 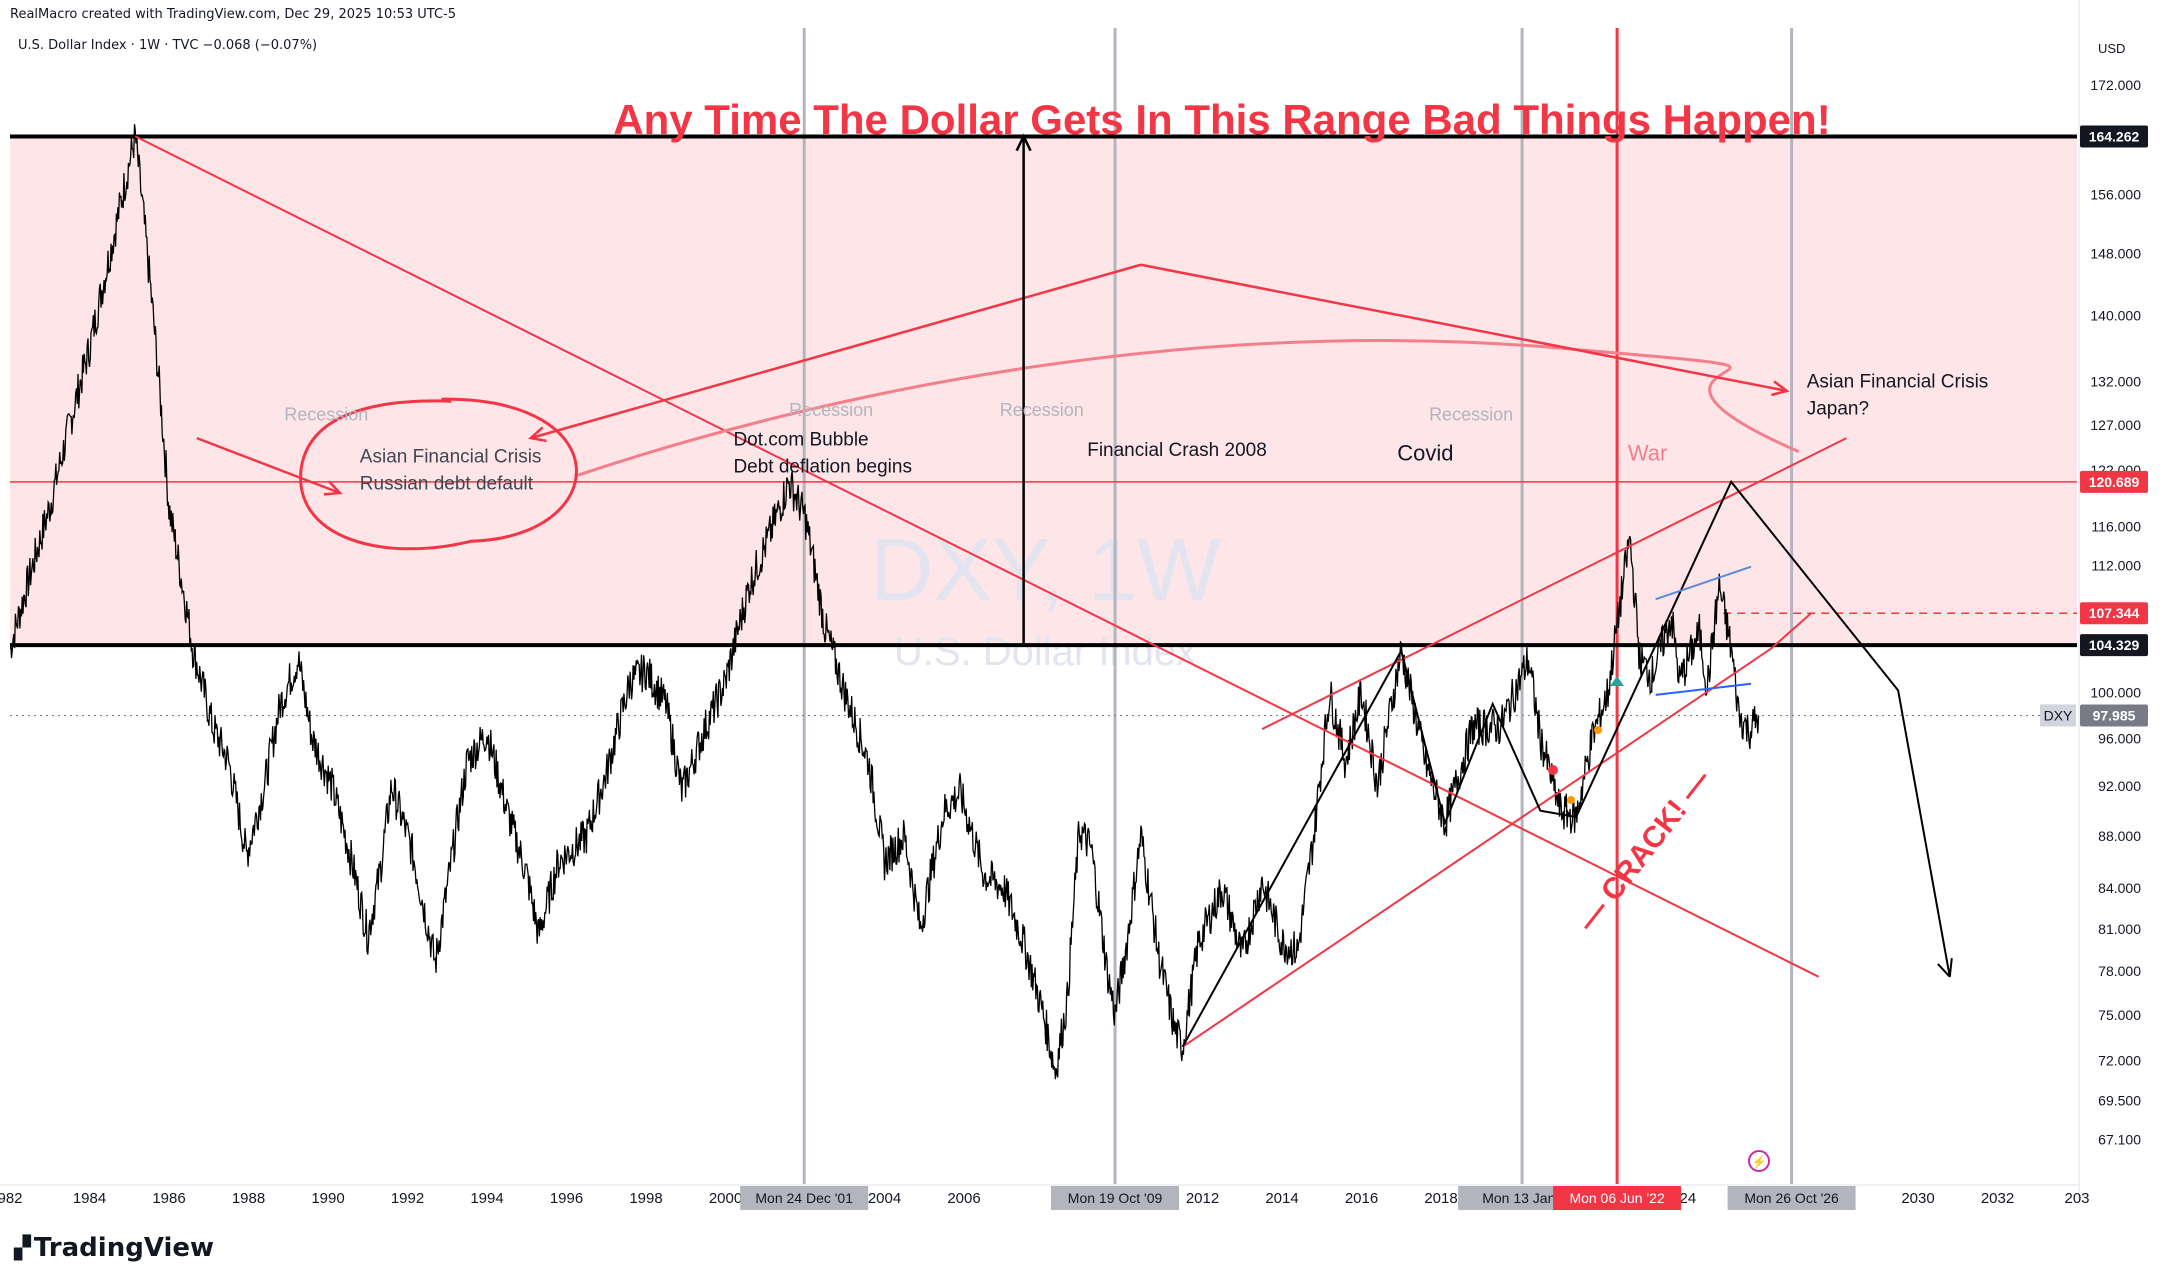 What do you see at coordinates (1644, 851) in the screenshot?
I see `chart-annotation: — CRACK! —` at bounding box center [1644, 851].